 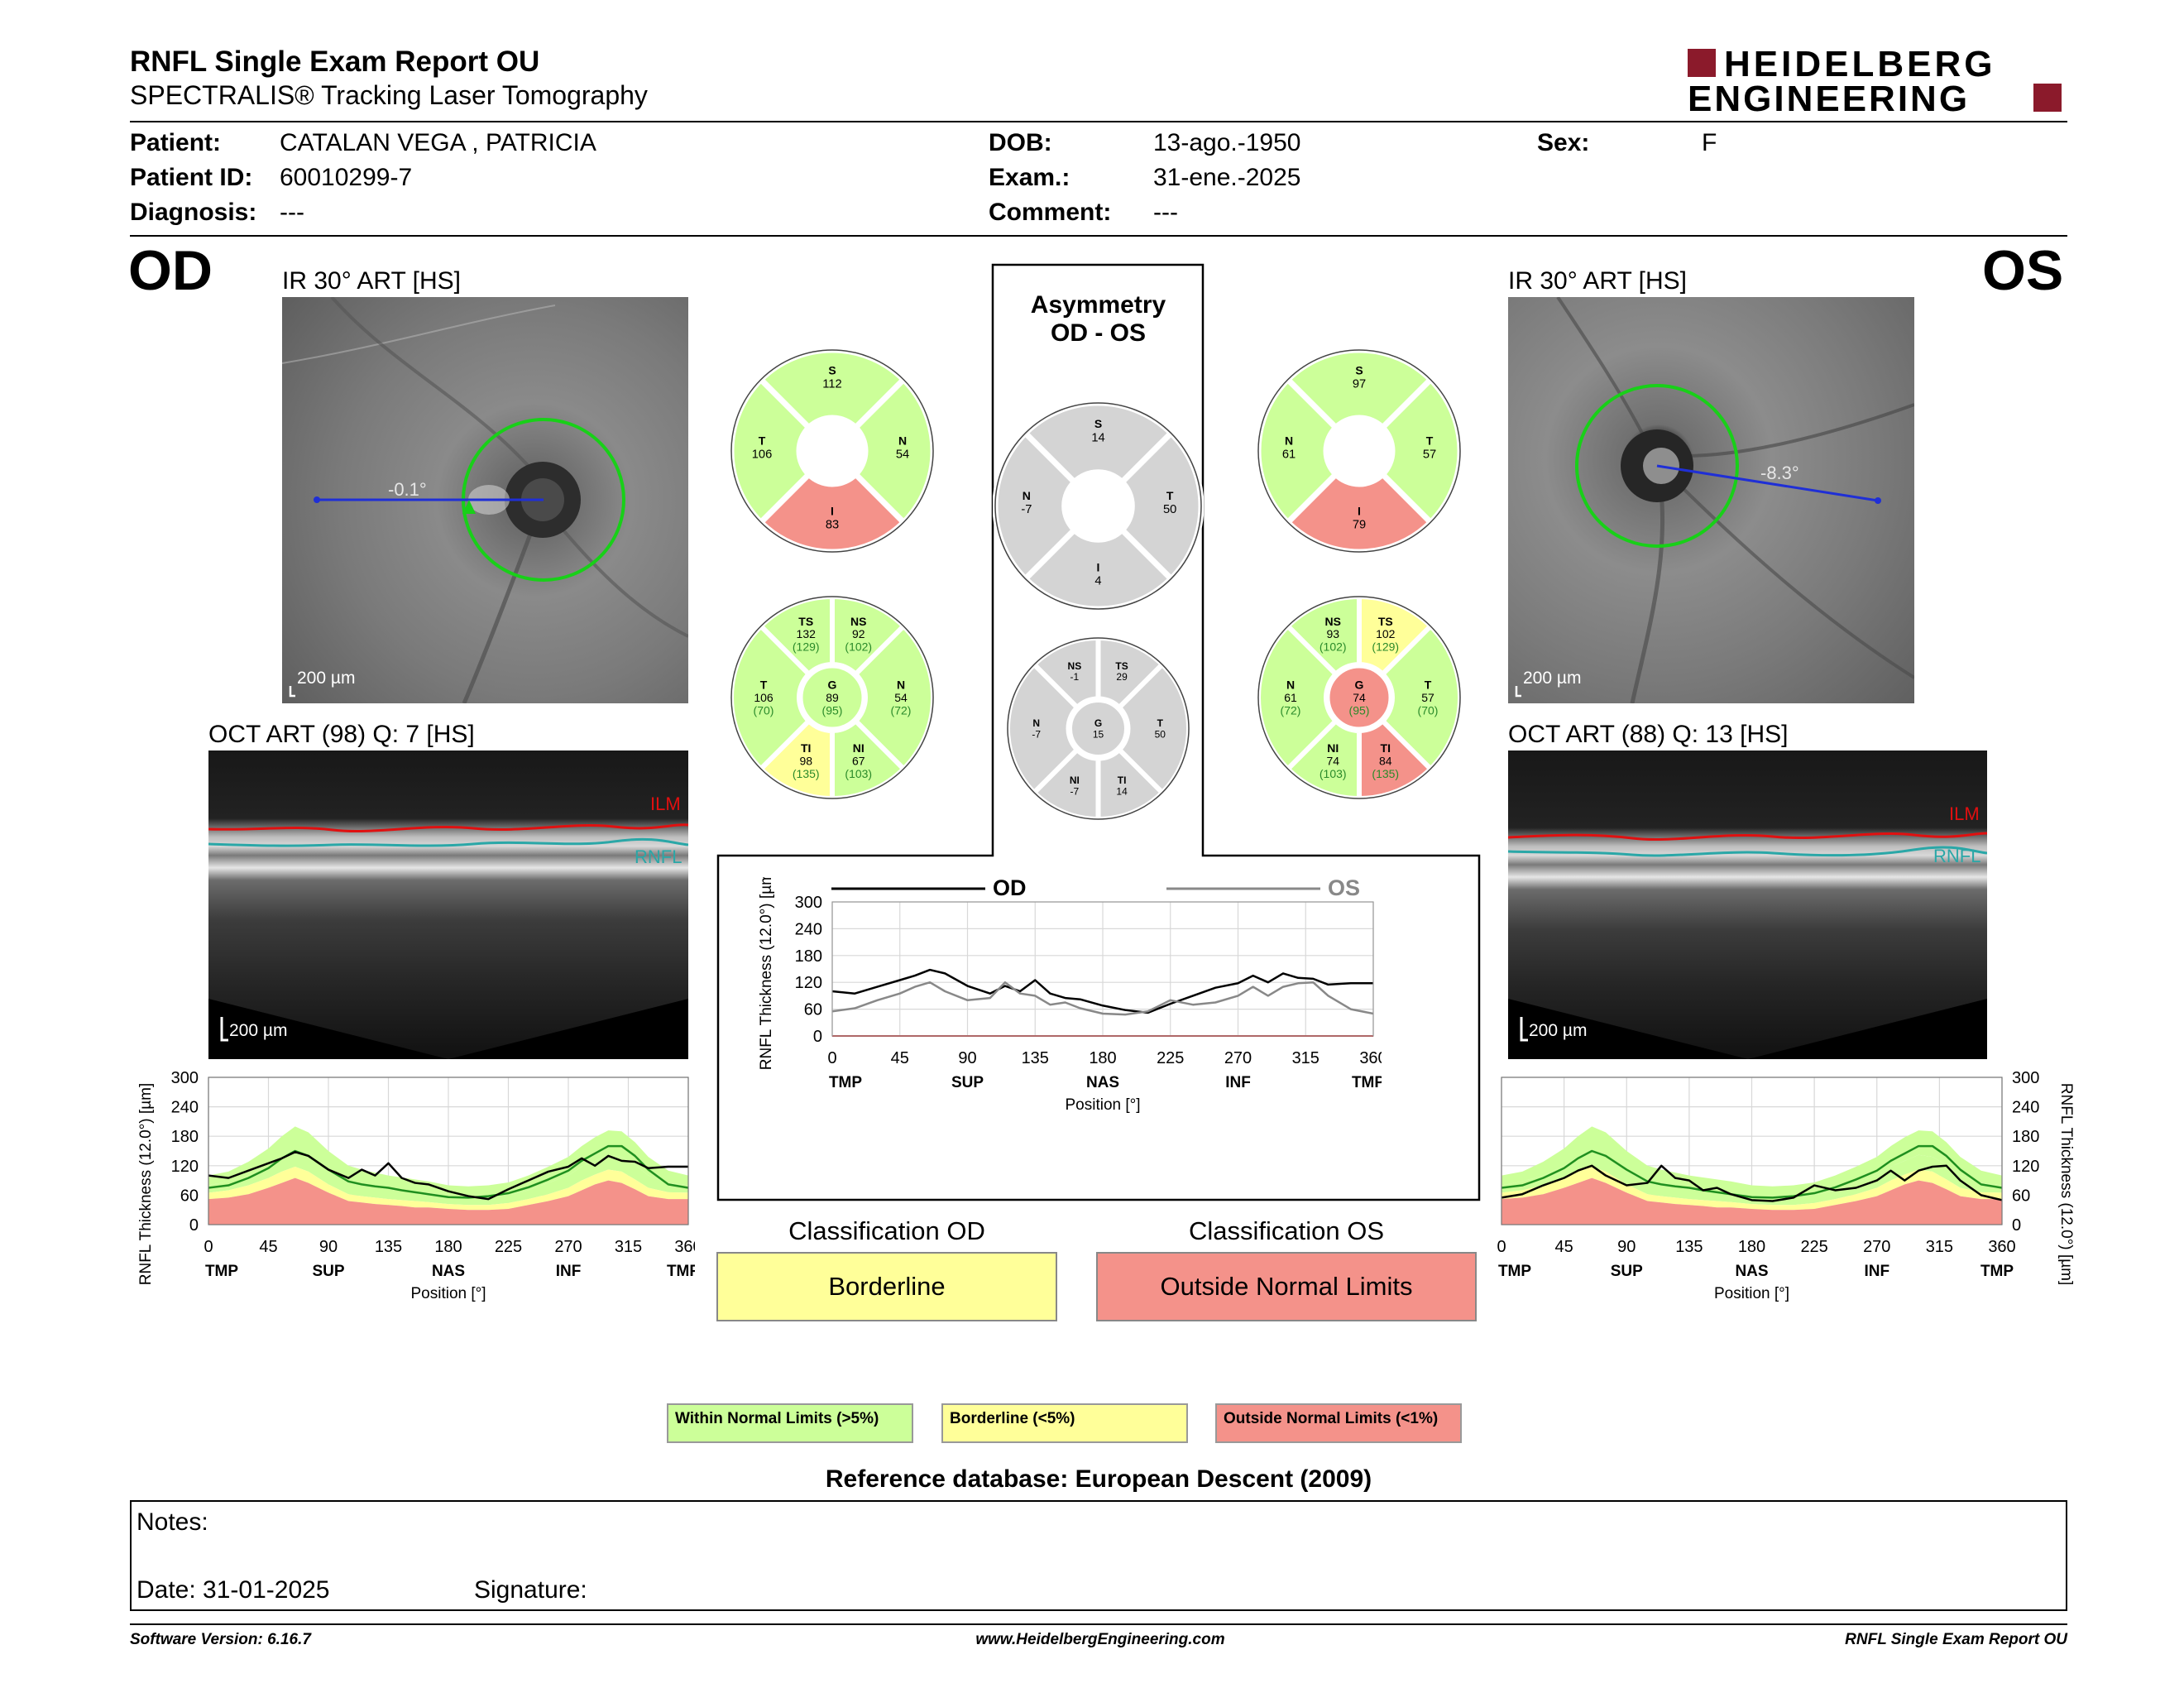 What do you see at coordinates (1751, 1247) in the screenshot?
I see `x-tick-label: 180` at bounding box center [1751, 1247].